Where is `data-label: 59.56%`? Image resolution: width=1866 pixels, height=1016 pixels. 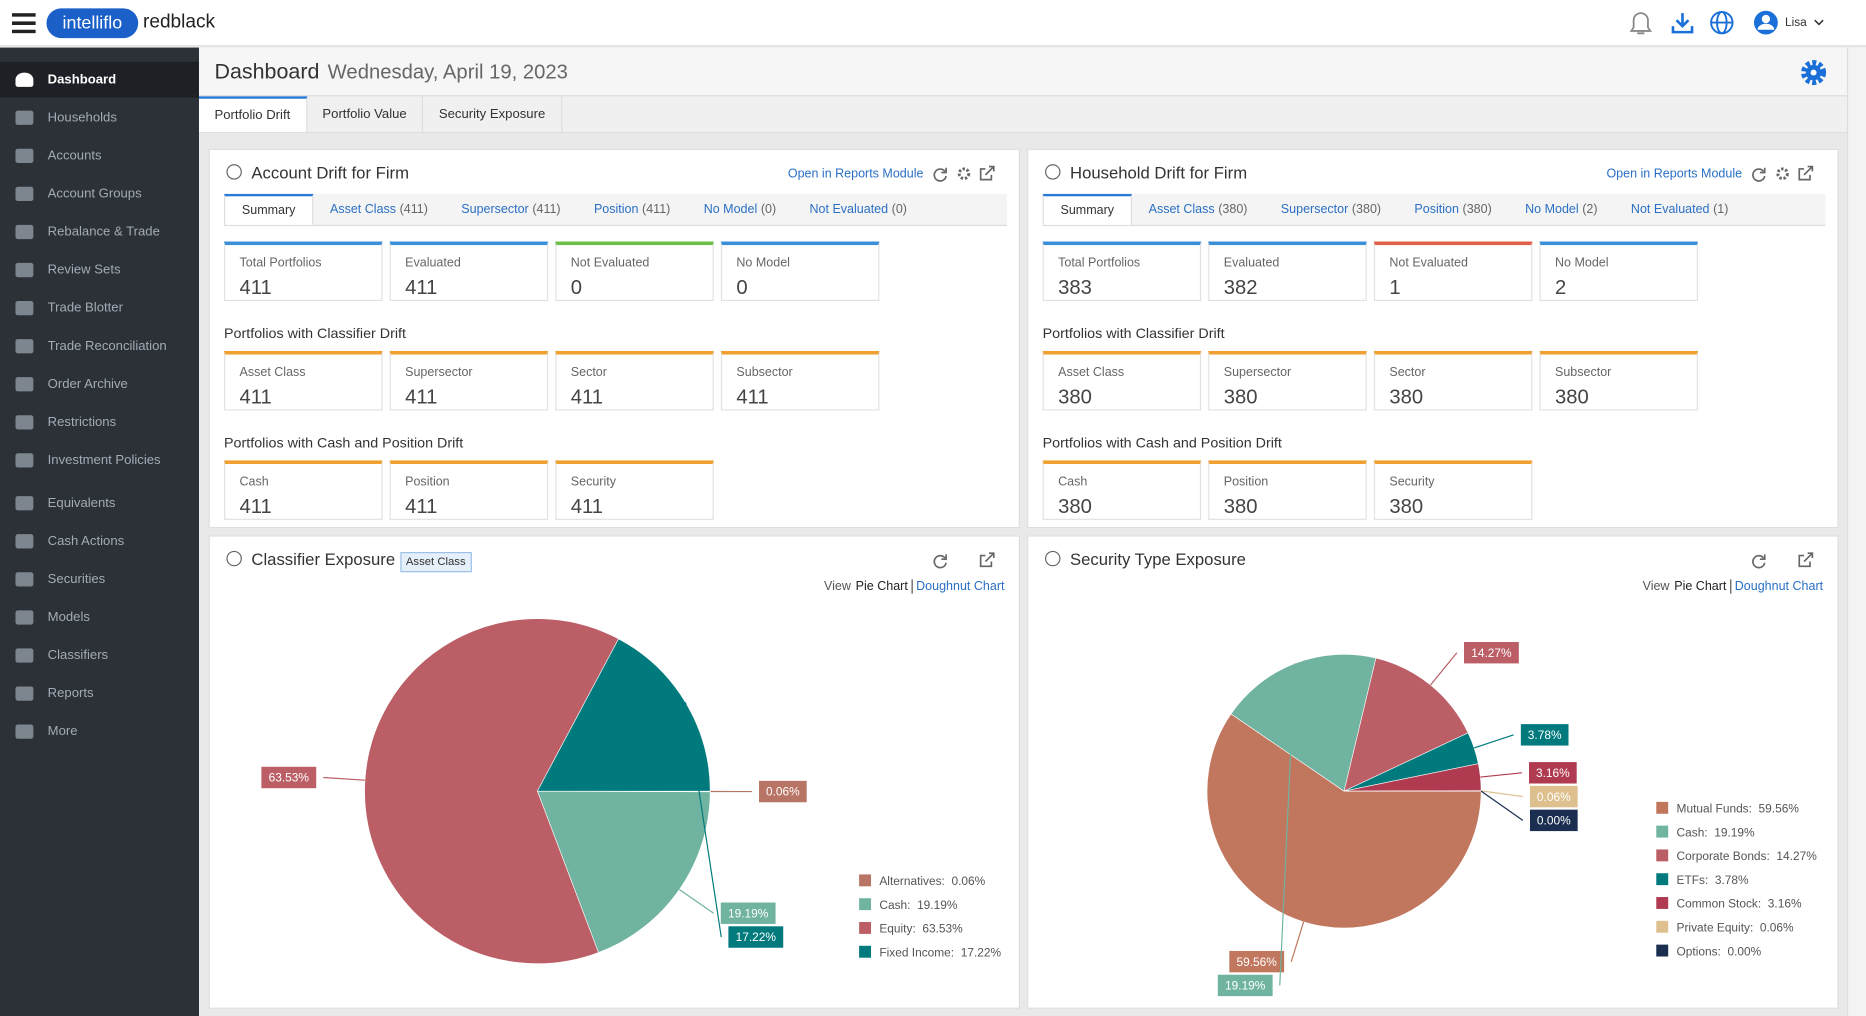
data-label: 59.56% is located at coordinates (1257, 962).